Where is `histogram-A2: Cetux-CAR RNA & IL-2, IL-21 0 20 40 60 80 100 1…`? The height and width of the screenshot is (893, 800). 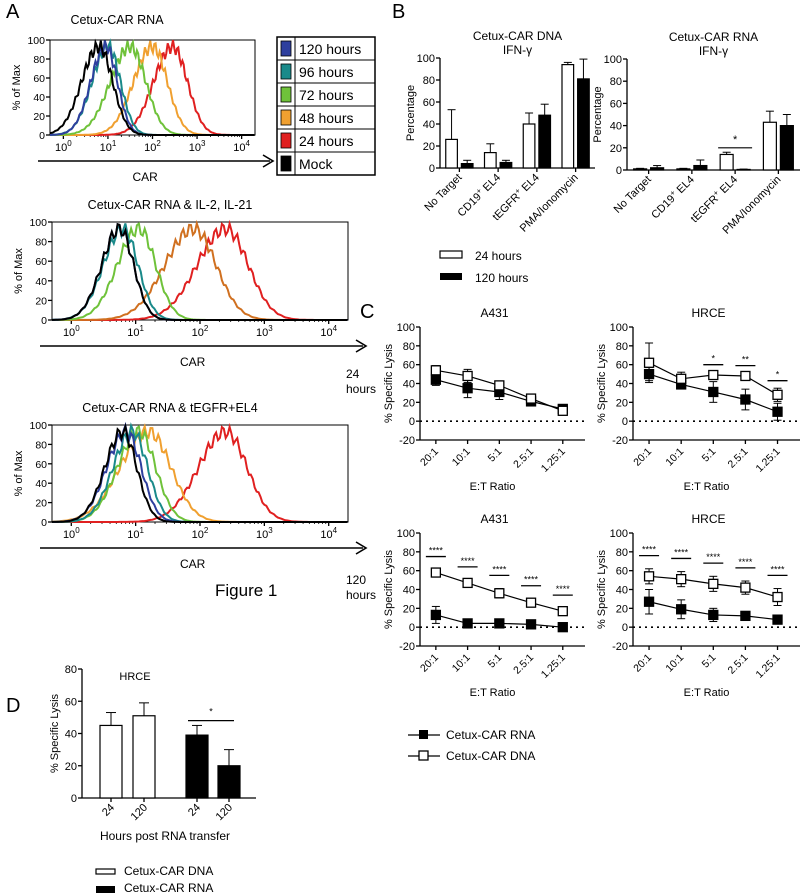 histogram-A2: Cetux-CAR RNA & IL-2, IL-21 0 20 40 60 80 100 1… is located at coordinates (190, 283).